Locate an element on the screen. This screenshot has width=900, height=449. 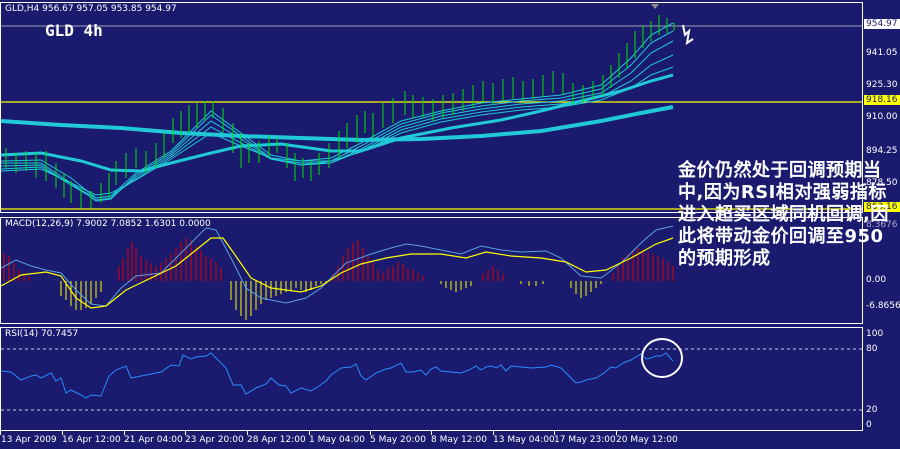
time-label: 8 May 12:00 is located at coordinates (459, 440).